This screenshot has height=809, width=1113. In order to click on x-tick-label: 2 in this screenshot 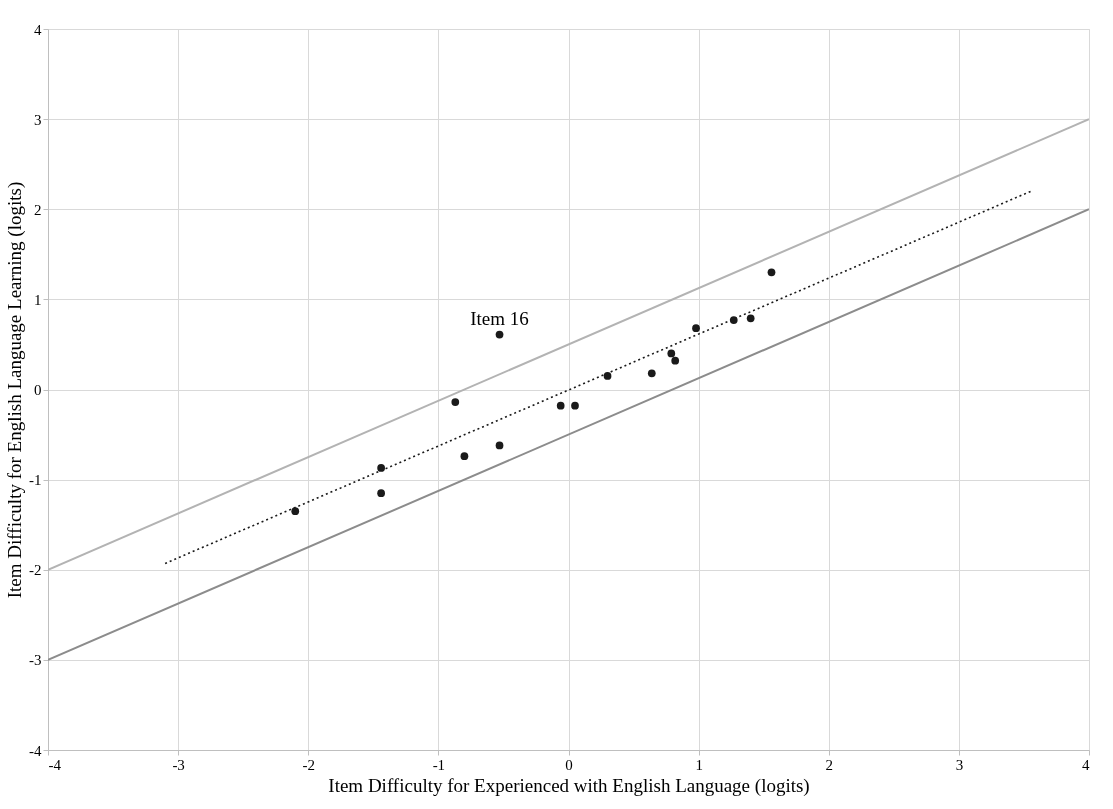, I will do `click(829, 764)`.